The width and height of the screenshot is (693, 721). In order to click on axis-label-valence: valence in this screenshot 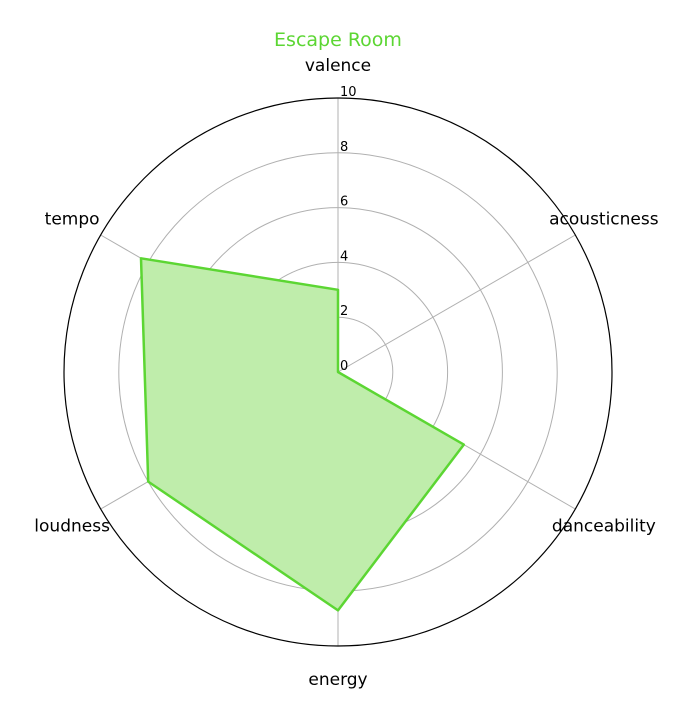, I will do `click(338, 66)`.